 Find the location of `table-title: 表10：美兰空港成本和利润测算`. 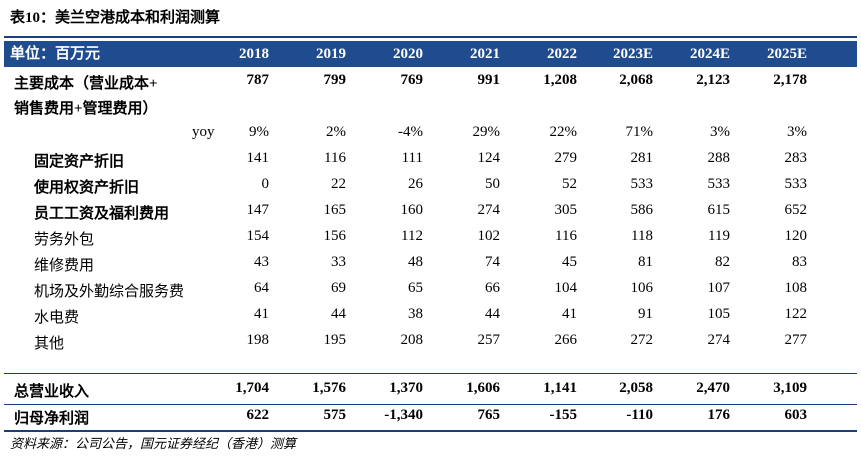

table-title: 表10：美兰空港成本和利润测算 is located at coordinates (115, 18).